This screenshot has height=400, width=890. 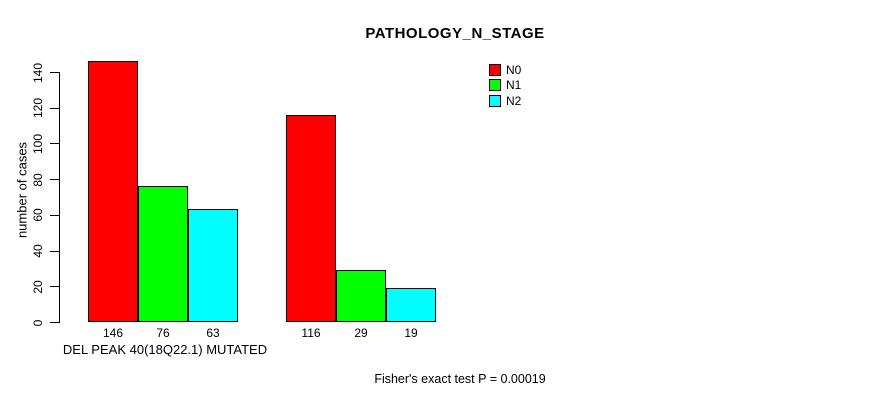 I want to click on footnote-pvalue: Fisher's exact test P = 0.00019, so click(x=460, y=379).